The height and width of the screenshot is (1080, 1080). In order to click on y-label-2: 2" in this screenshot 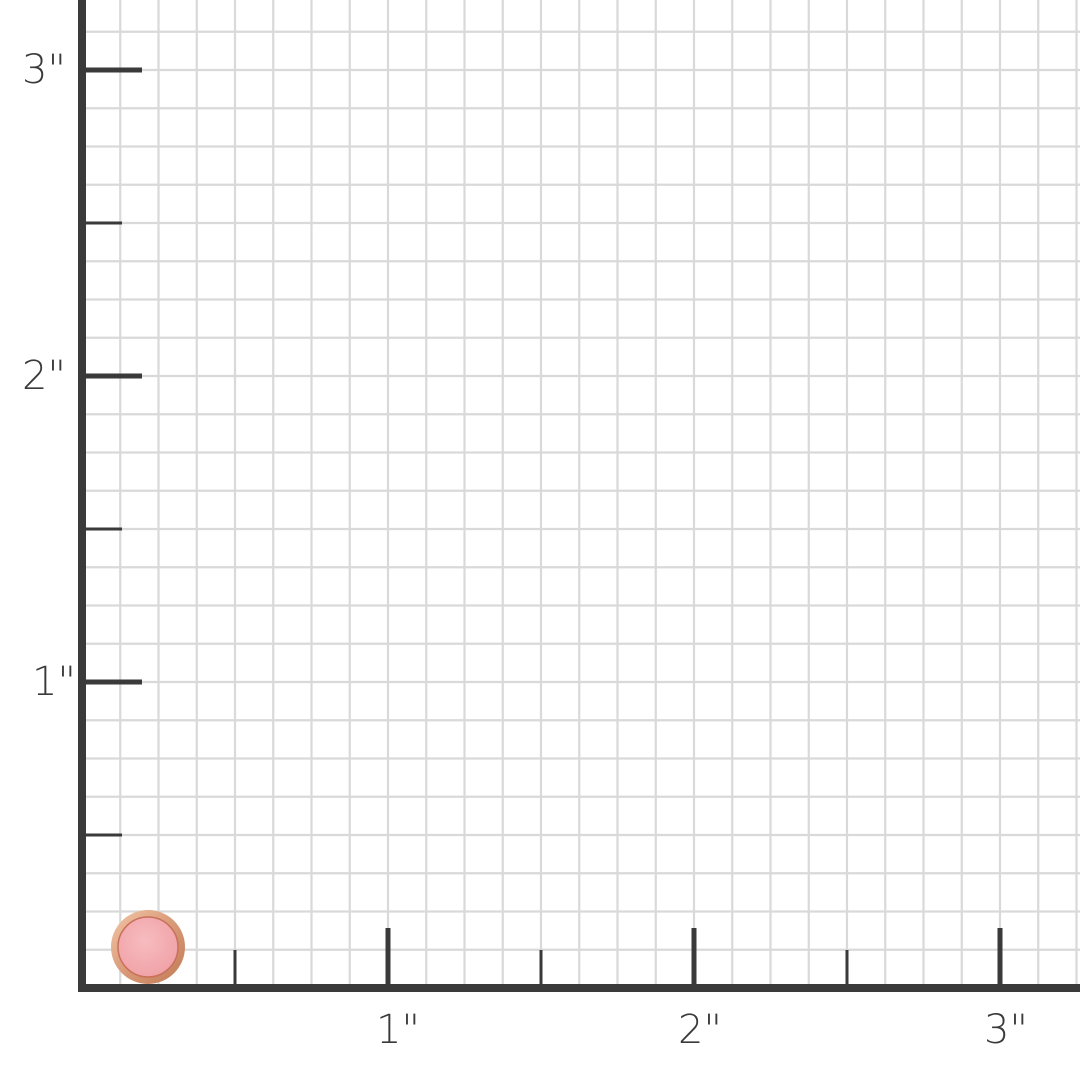, I will do `click(44, 376)`.